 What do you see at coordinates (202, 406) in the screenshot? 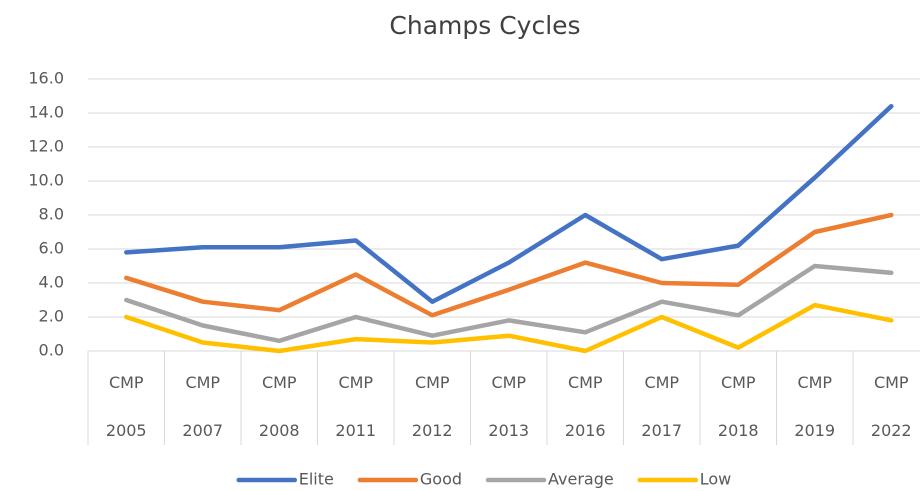
I see `x-tick-label: CMP 2007` at bounding box center [202, 406].